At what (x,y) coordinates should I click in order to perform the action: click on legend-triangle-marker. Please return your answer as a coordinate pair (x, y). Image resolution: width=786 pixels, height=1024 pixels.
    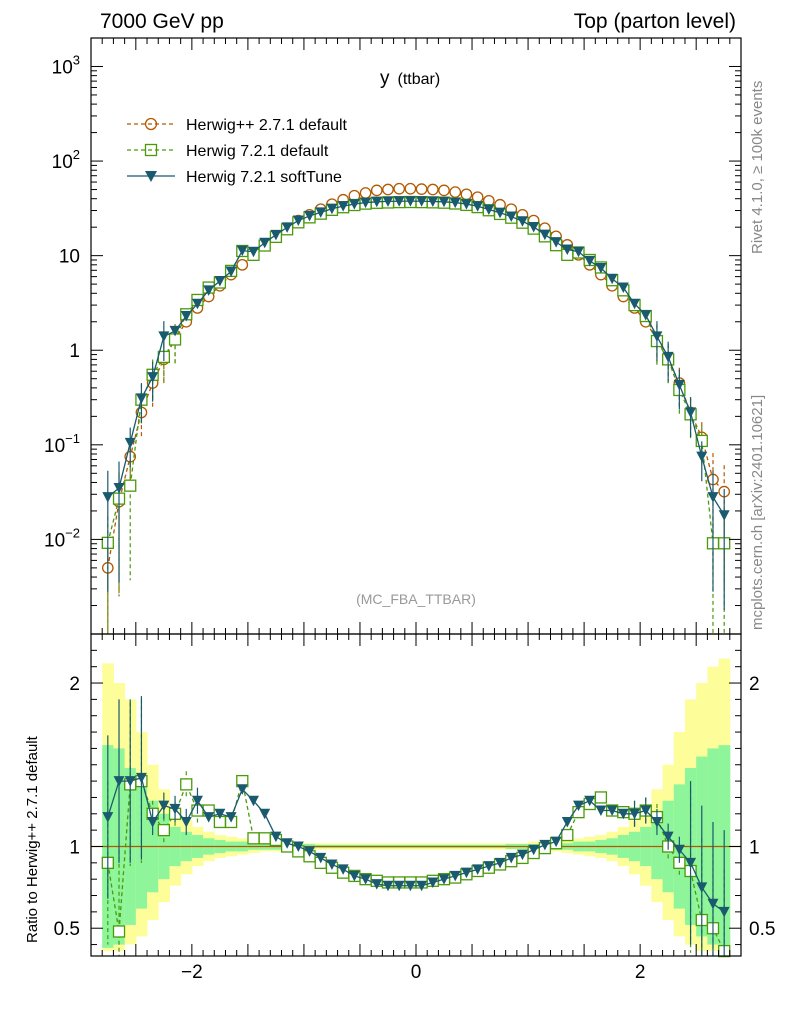
    Looking at the image, I should click on (151, 176).